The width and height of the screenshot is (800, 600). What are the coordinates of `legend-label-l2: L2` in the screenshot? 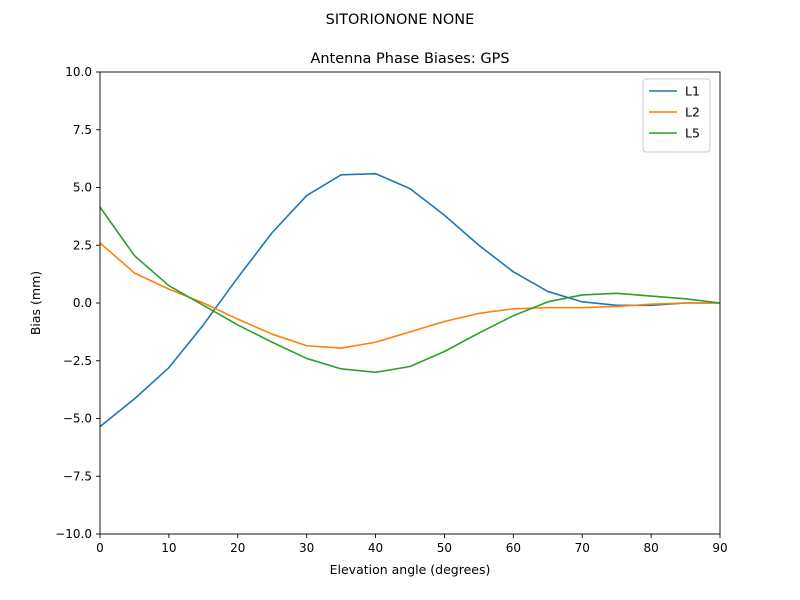 It's located at (692, 112).